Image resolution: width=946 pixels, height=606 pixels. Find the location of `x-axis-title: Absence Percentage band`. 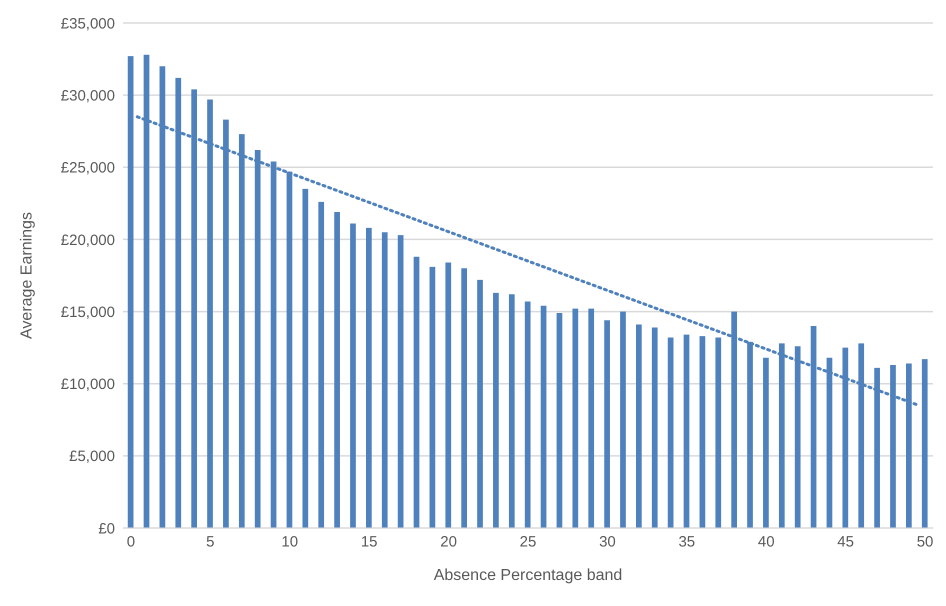

x-axis-title: Absence Percentage band is located at coordinates (528, 575).